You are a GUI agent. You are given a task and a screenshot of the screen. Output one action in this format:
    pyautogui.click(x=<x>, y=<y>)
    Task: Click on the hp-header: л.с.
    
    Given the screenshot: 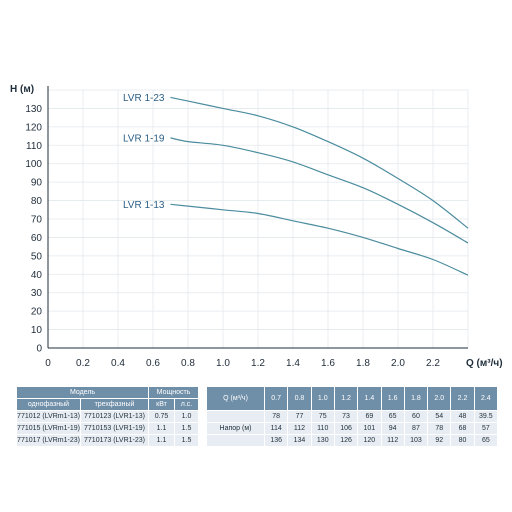 What is the action you would take?
    pyautogui.click(x=187, y=404)
    